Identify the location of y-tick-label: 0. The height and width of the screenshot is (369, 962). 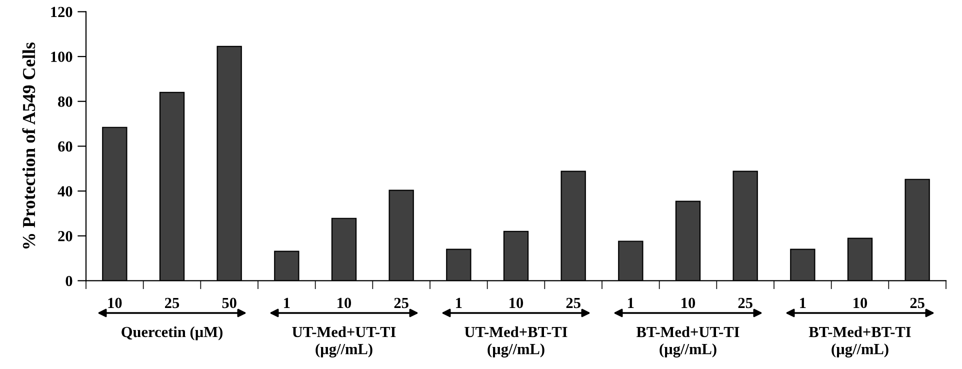
(69, 281).